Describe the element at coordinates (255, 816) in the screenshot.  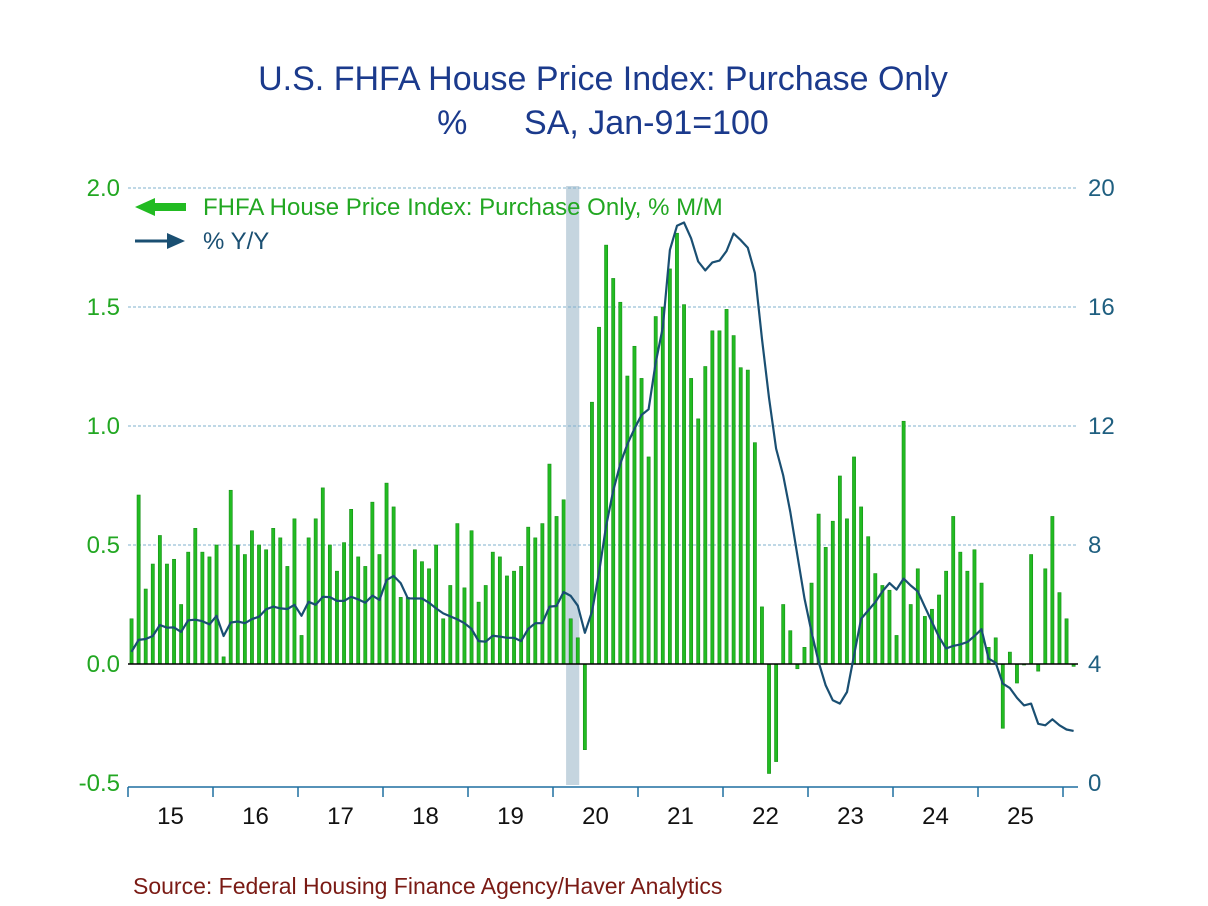
I see `x-tick-label: 16` at that location.